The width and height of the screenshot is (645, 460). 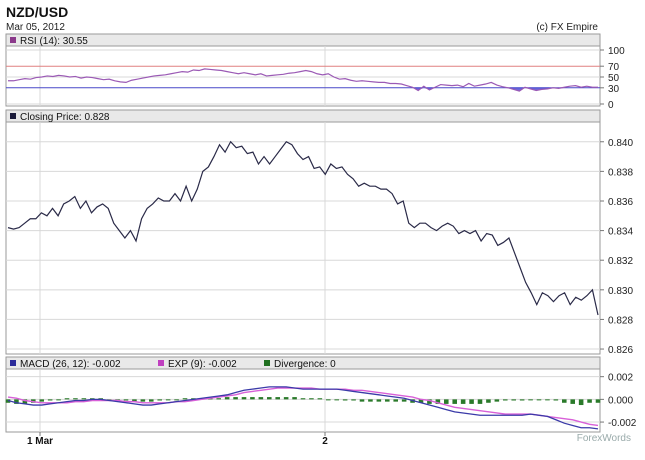 What do you see at coordinates (303, 89) in the screenshot?
I see `rsi-oversold-fill` at bounding box center [303, 89].